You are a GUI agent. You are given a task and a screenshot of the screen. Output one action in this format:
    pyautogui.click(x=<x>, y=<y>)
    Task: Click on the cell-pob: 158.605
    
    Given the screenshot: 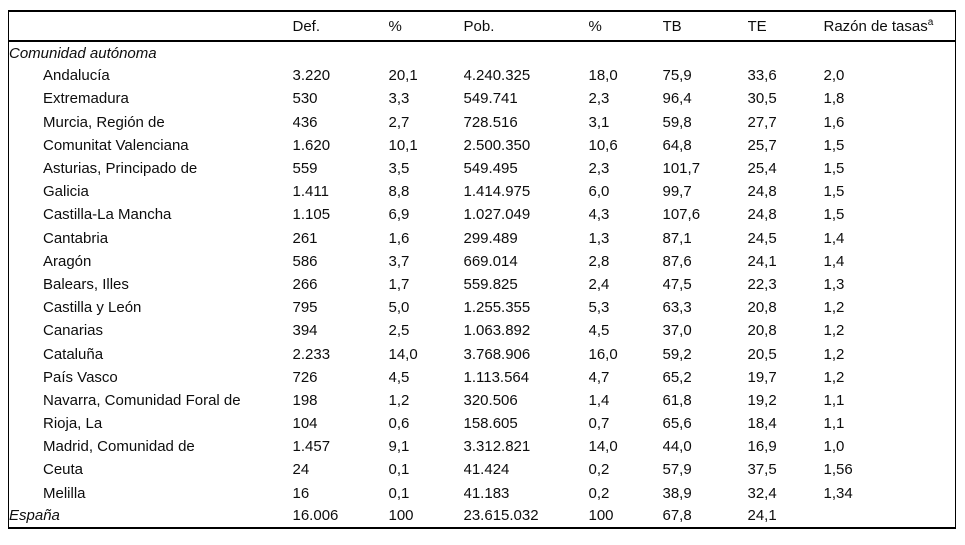 What is the action you would take?
    pyautogui.click(x=490, y=424)
    